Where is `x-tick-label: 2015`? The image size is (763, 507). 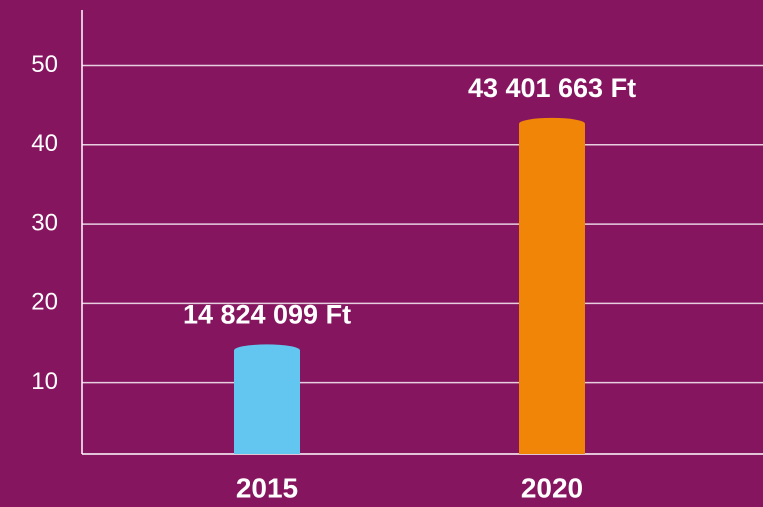 x-tick-label: 2015 is located at coordinates (267, 487).